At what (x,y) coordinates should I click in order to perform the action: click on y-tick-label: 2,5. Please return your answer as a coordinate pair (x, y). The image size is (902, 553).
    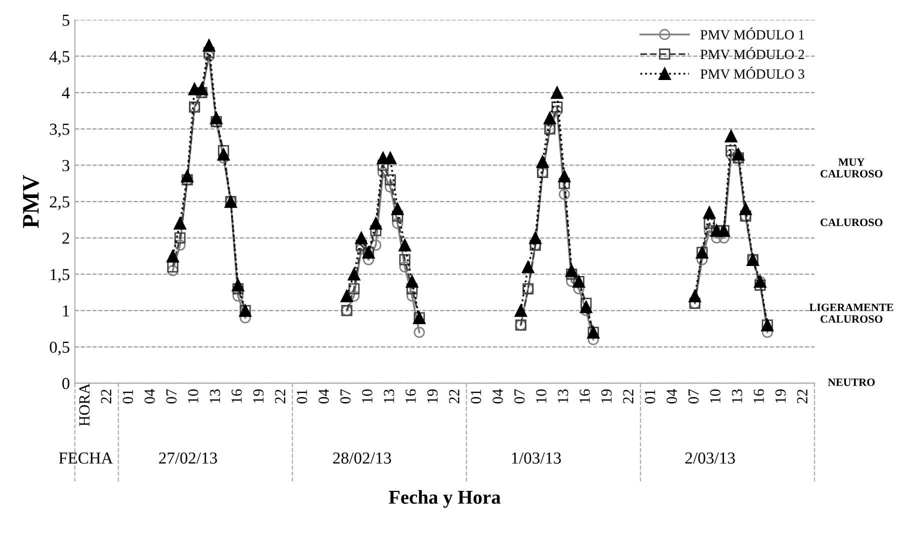
    Looking at the image, I should click on (60, 203).